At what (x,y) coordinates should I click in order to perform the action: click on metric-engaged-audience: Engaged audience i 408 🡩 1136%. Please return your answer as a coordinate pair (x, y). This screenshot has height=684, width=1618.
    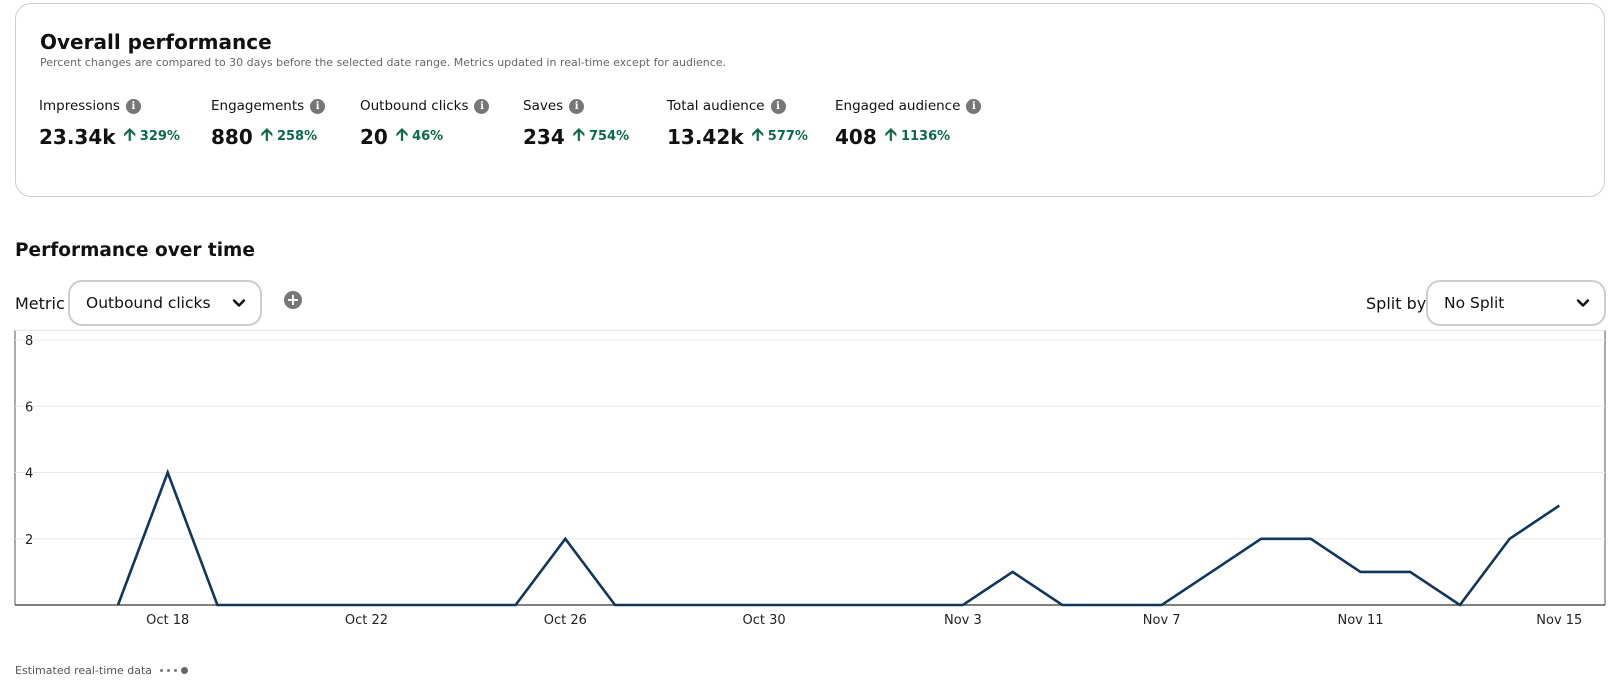
    Looking at the image, I should click on (908, 124).